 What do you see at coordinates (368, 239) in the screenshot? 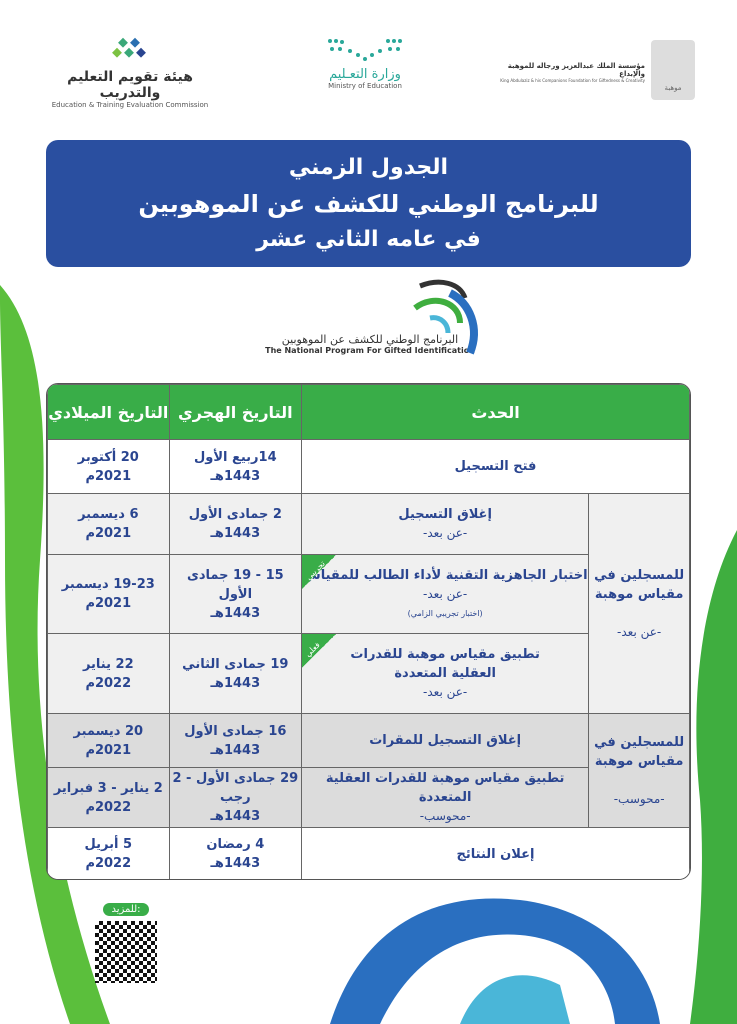
I see `title-line-3: في عامه الثاني عشر` at bounding box center [368, 239].